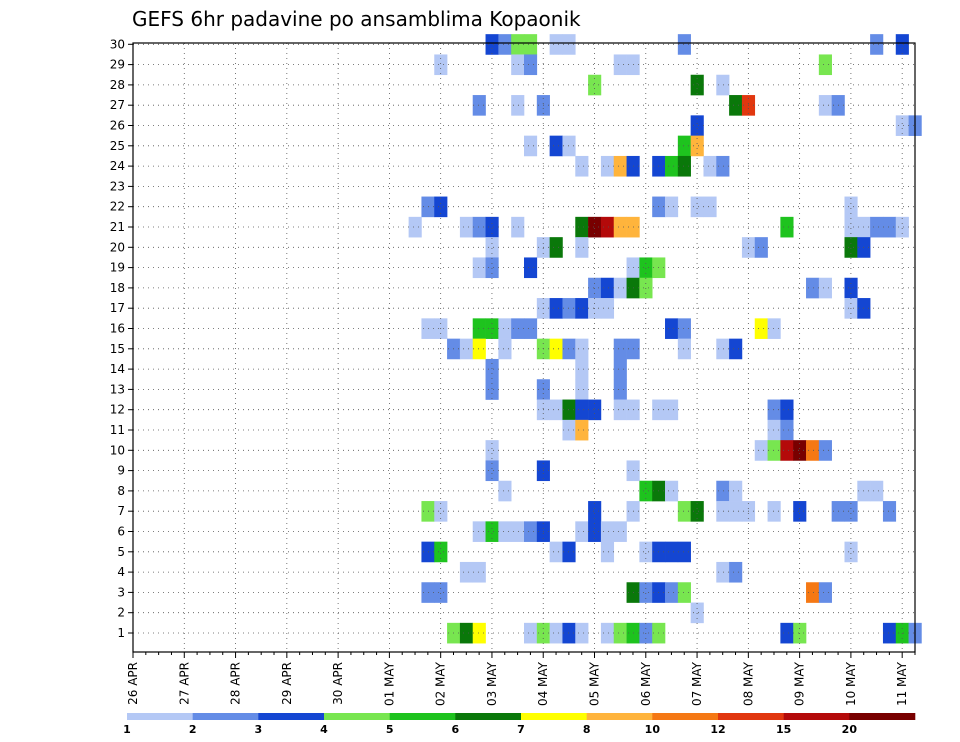 The image size is (960, 742). Describe the element at coordinates (117, 389) in the screenshot. I see `y-tick-label: 13` at that location.